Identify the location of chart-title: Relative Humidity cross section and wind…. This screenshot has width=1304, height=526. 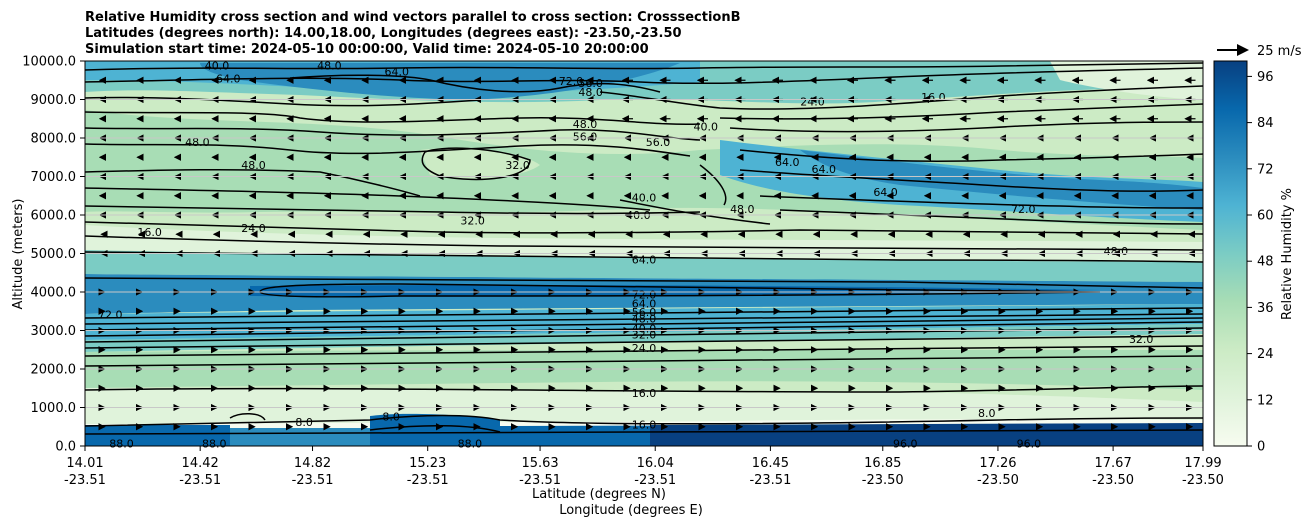
(413, 33).